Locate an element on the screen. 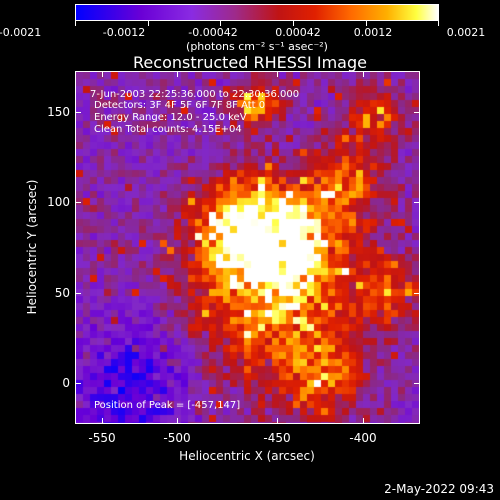 The height and width of the screenshot is (500, 500). time-range-text: 7-Jun-2003 22:25:36.000 to 22:30:36.000 is located at coordinates (195, 94).